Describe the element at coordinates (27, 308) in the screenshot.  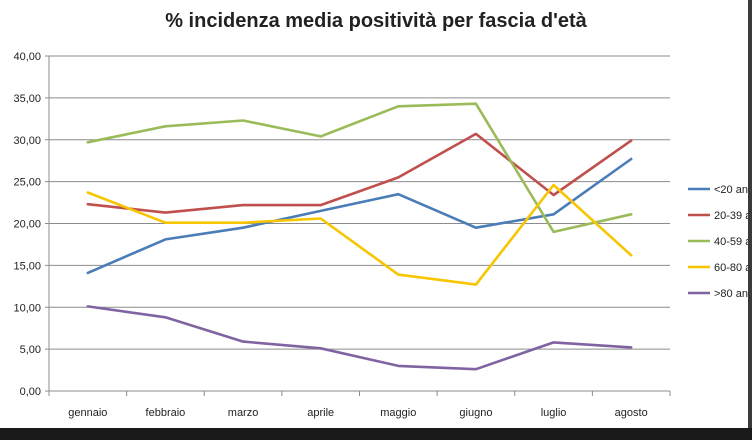
I see `y-tick-label: 10,00` at that location.